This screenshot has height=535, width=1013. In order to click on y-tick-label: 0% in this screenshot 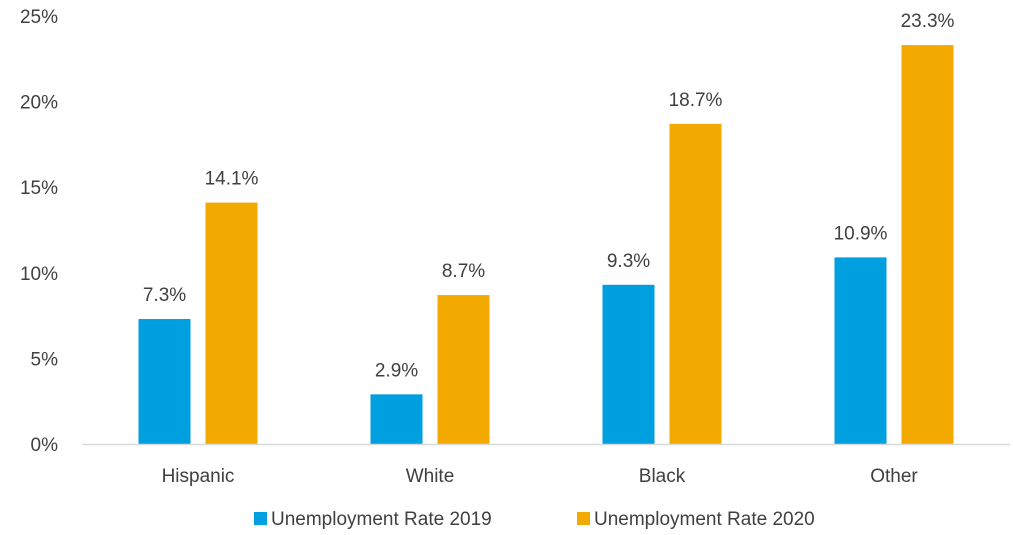, I will do `click(45, 445)`.